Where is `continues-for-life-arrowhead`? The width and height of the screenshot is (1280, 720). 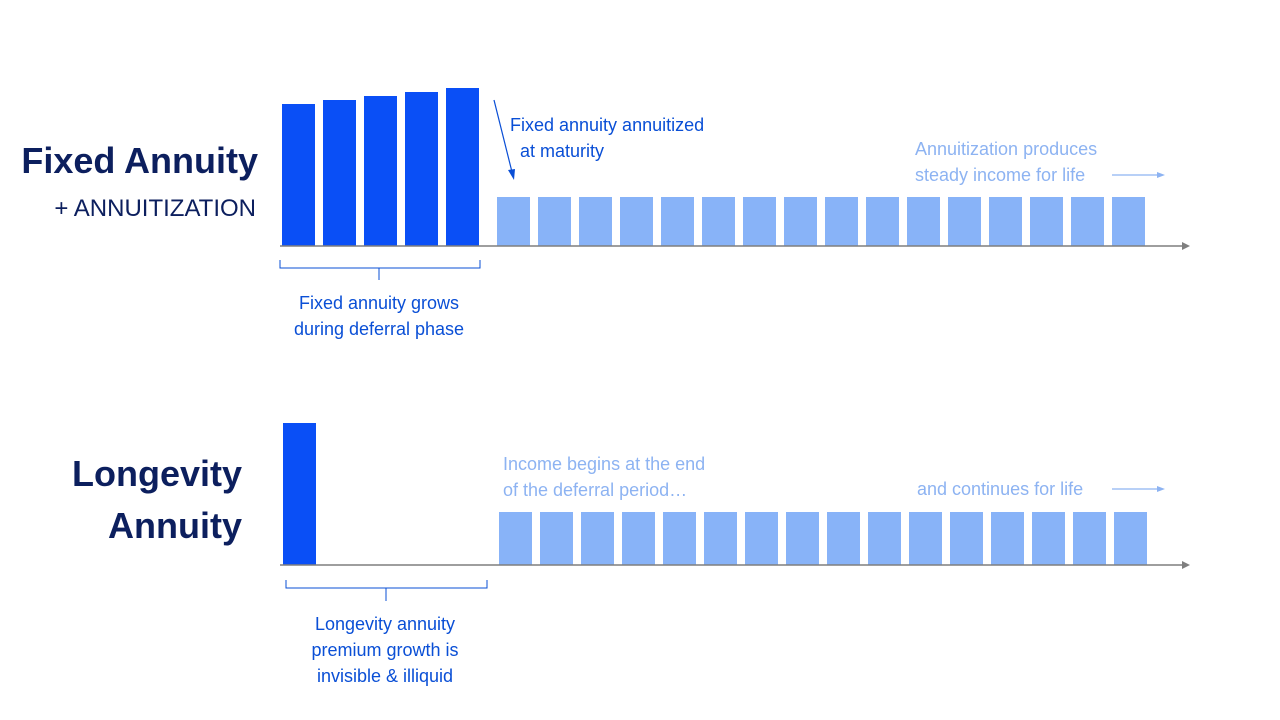 continues-for-life-arrowhead is located at coordinates (1161, 489).